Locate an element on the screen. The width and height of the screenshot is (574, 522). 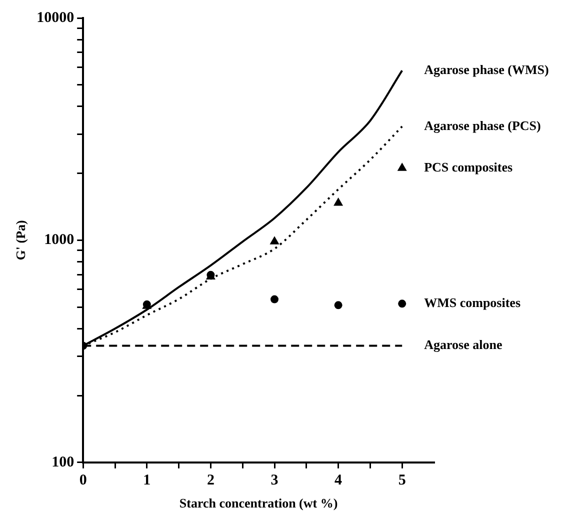
x-tick-label: 4 is located at coordinates (338, 480).